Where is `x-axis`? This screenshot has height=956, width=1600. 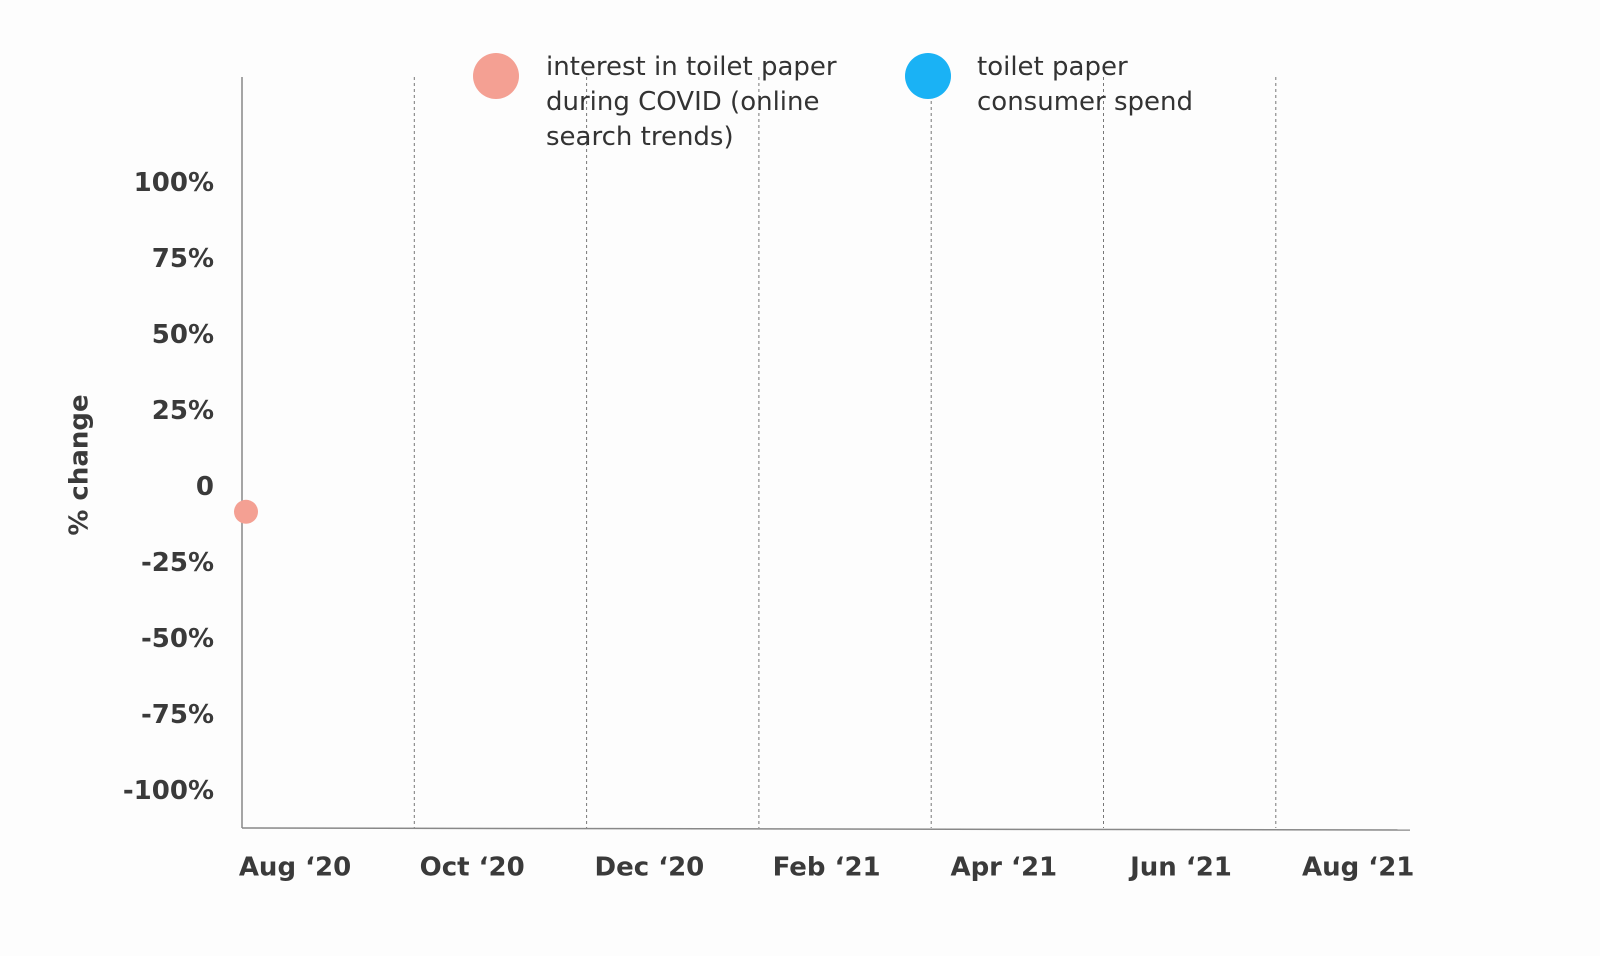 x-axis is located at coordinates (826, 829).